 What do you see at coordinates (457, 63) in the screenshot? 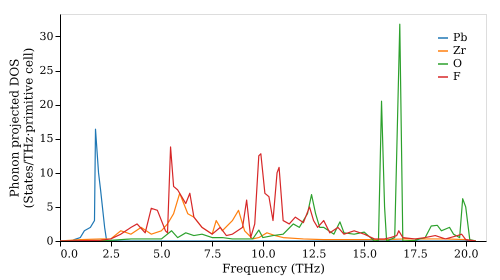
I see `legend-label: O` at bounding box center [457, 63].